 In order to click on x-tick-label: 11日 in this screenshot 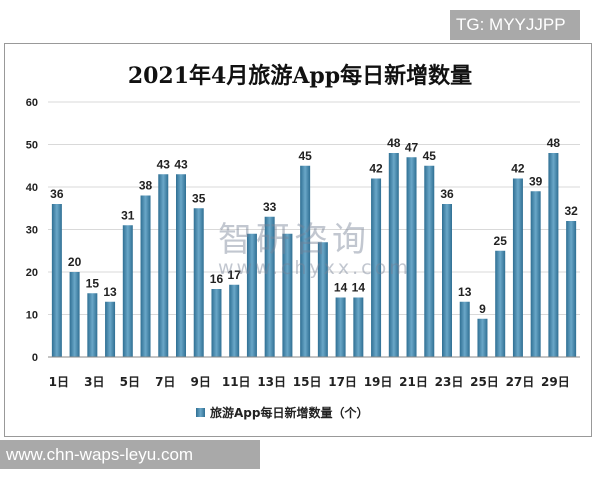, I will do `click(236, 382)`.